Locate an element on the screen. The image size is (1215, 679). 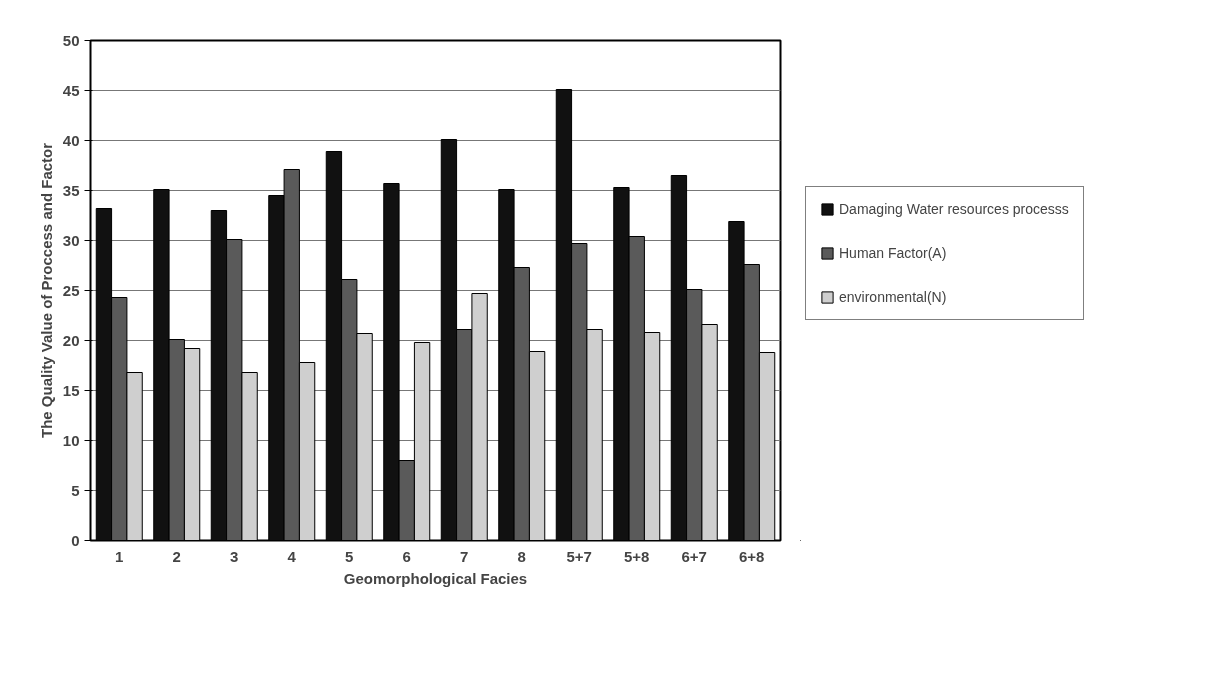
x-tick-label: 7 is located at coordinates (464, 556).